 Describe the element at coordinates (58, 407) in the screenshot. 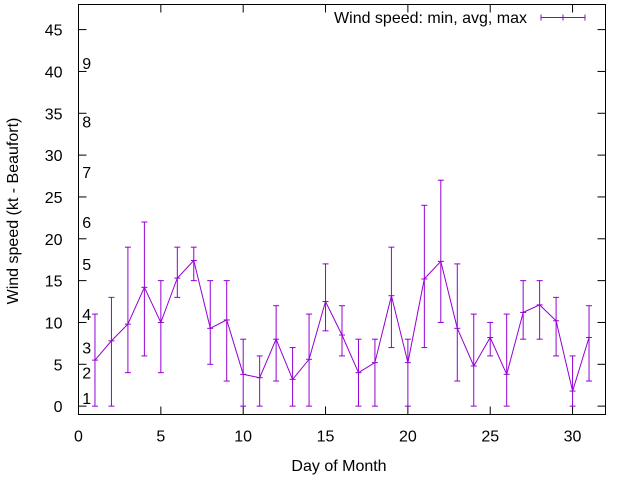

I see `y-tick-label: 0` at that location.